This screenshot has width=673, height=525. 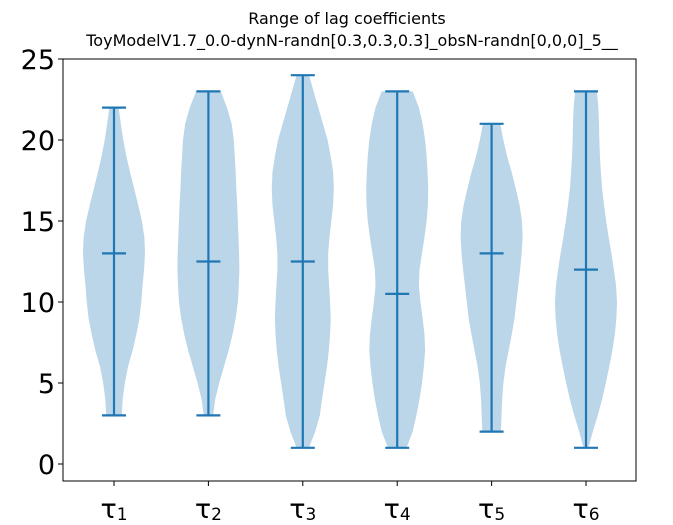 I want to click on x-tick-label: τ1, so click(x=113, y=509).